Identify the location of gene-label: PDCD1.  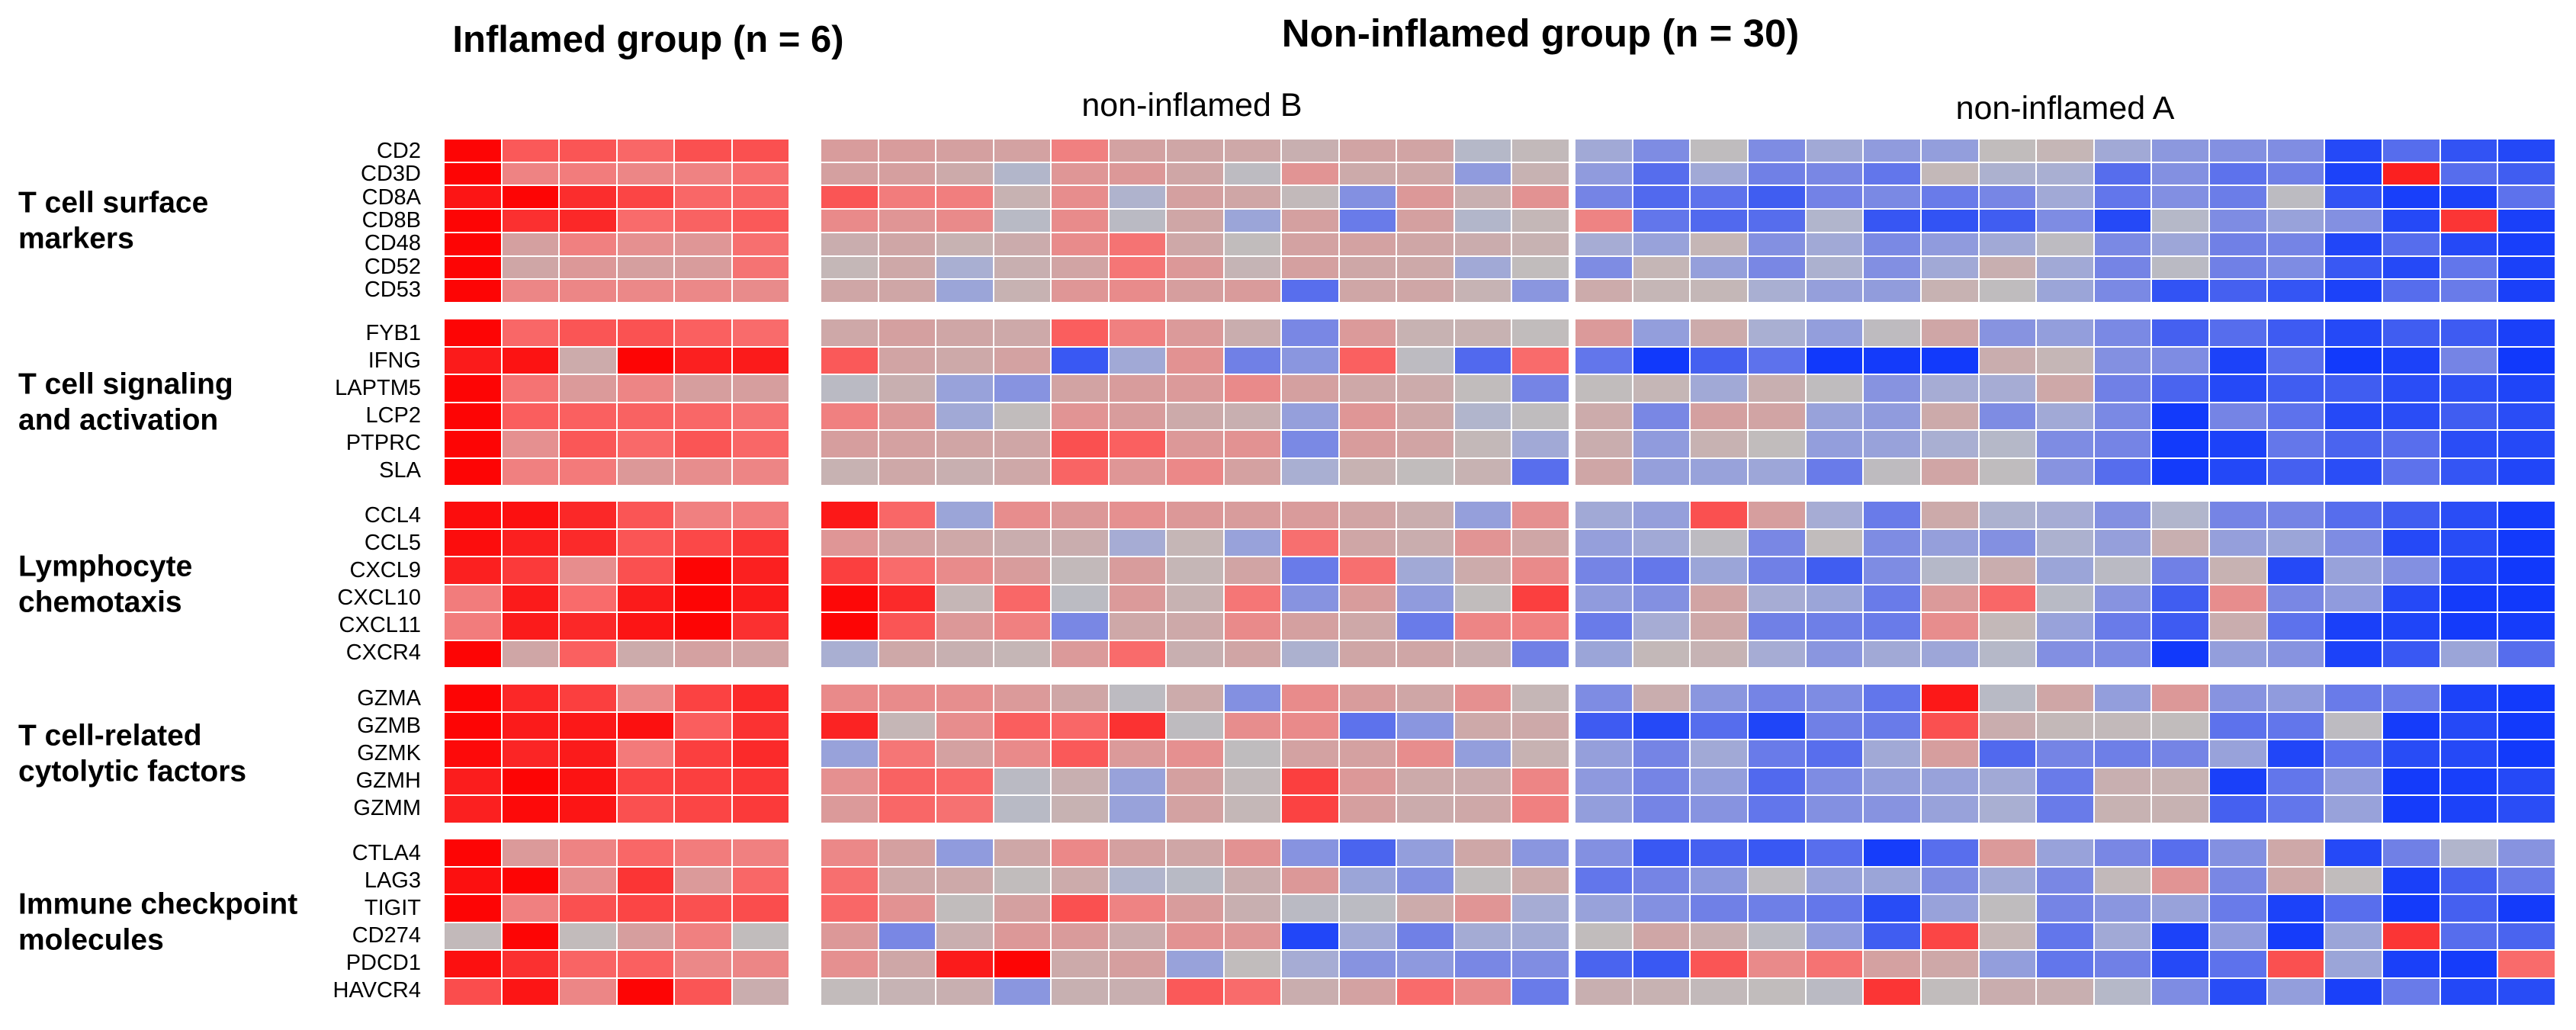
(383, 963).